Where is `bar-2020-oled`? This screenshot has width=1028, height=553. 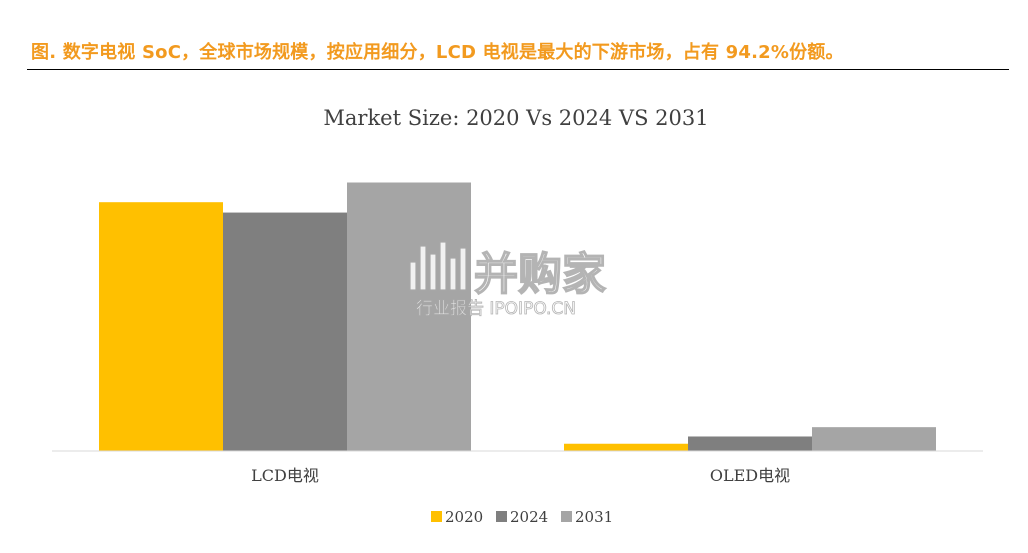
bar-2020-oled is located at coordinates (626, 447).